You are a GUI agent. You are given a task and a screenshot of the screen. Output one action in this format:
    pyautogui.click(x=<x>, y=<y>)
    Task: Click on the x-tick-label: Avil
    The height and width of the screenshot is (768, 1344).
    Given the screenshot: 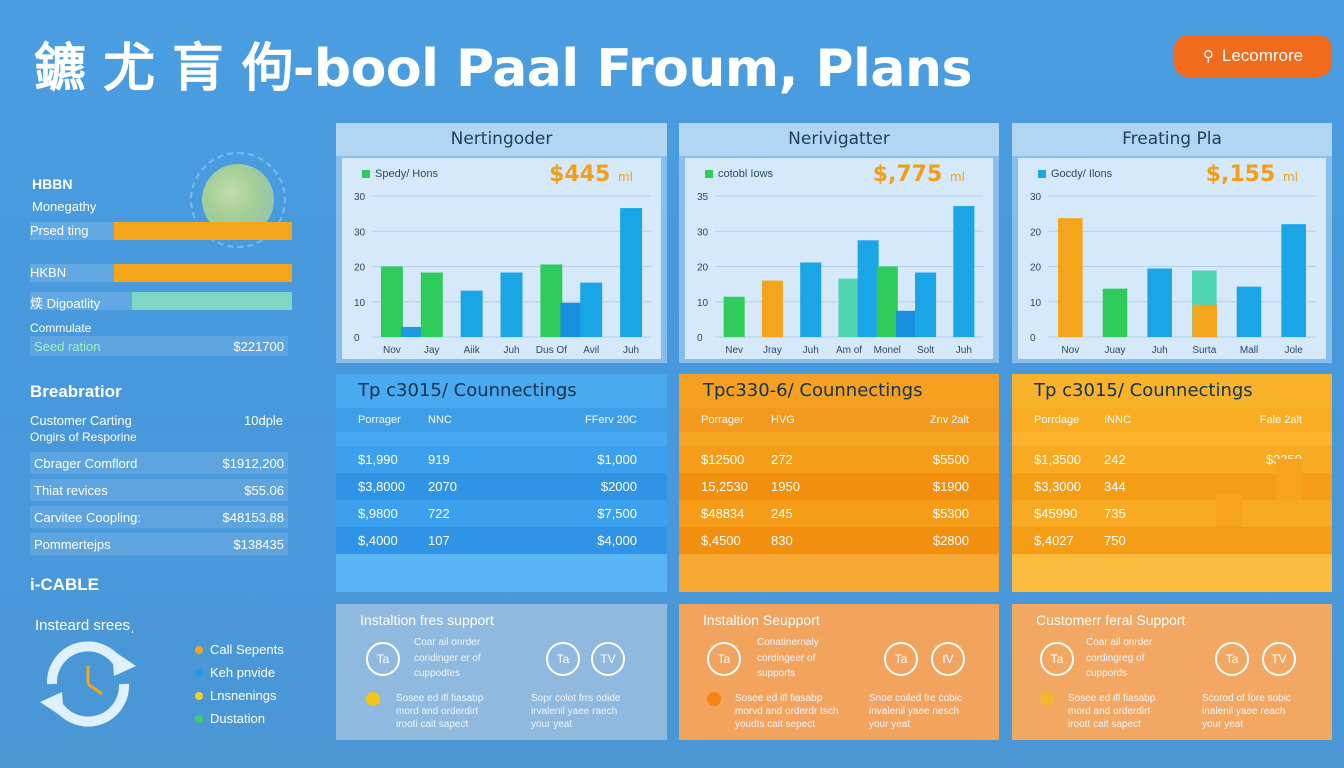 What is the action you would take?
    pyautogui.click(x=591, y=350)
    